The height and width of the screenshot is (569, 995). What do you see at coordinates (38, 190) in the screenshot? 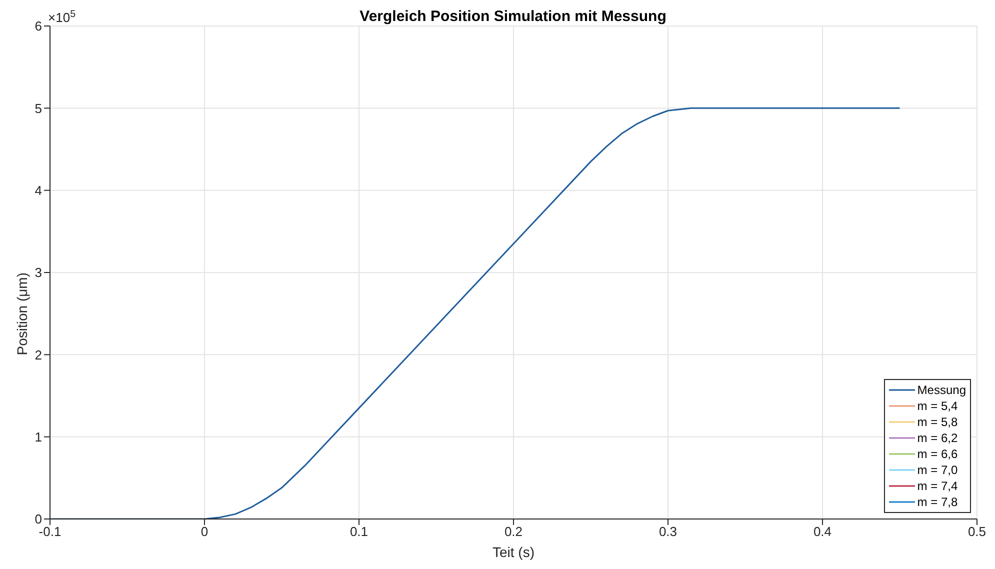
I see `y-tick-label: 4` at bounding box center [38, 190].